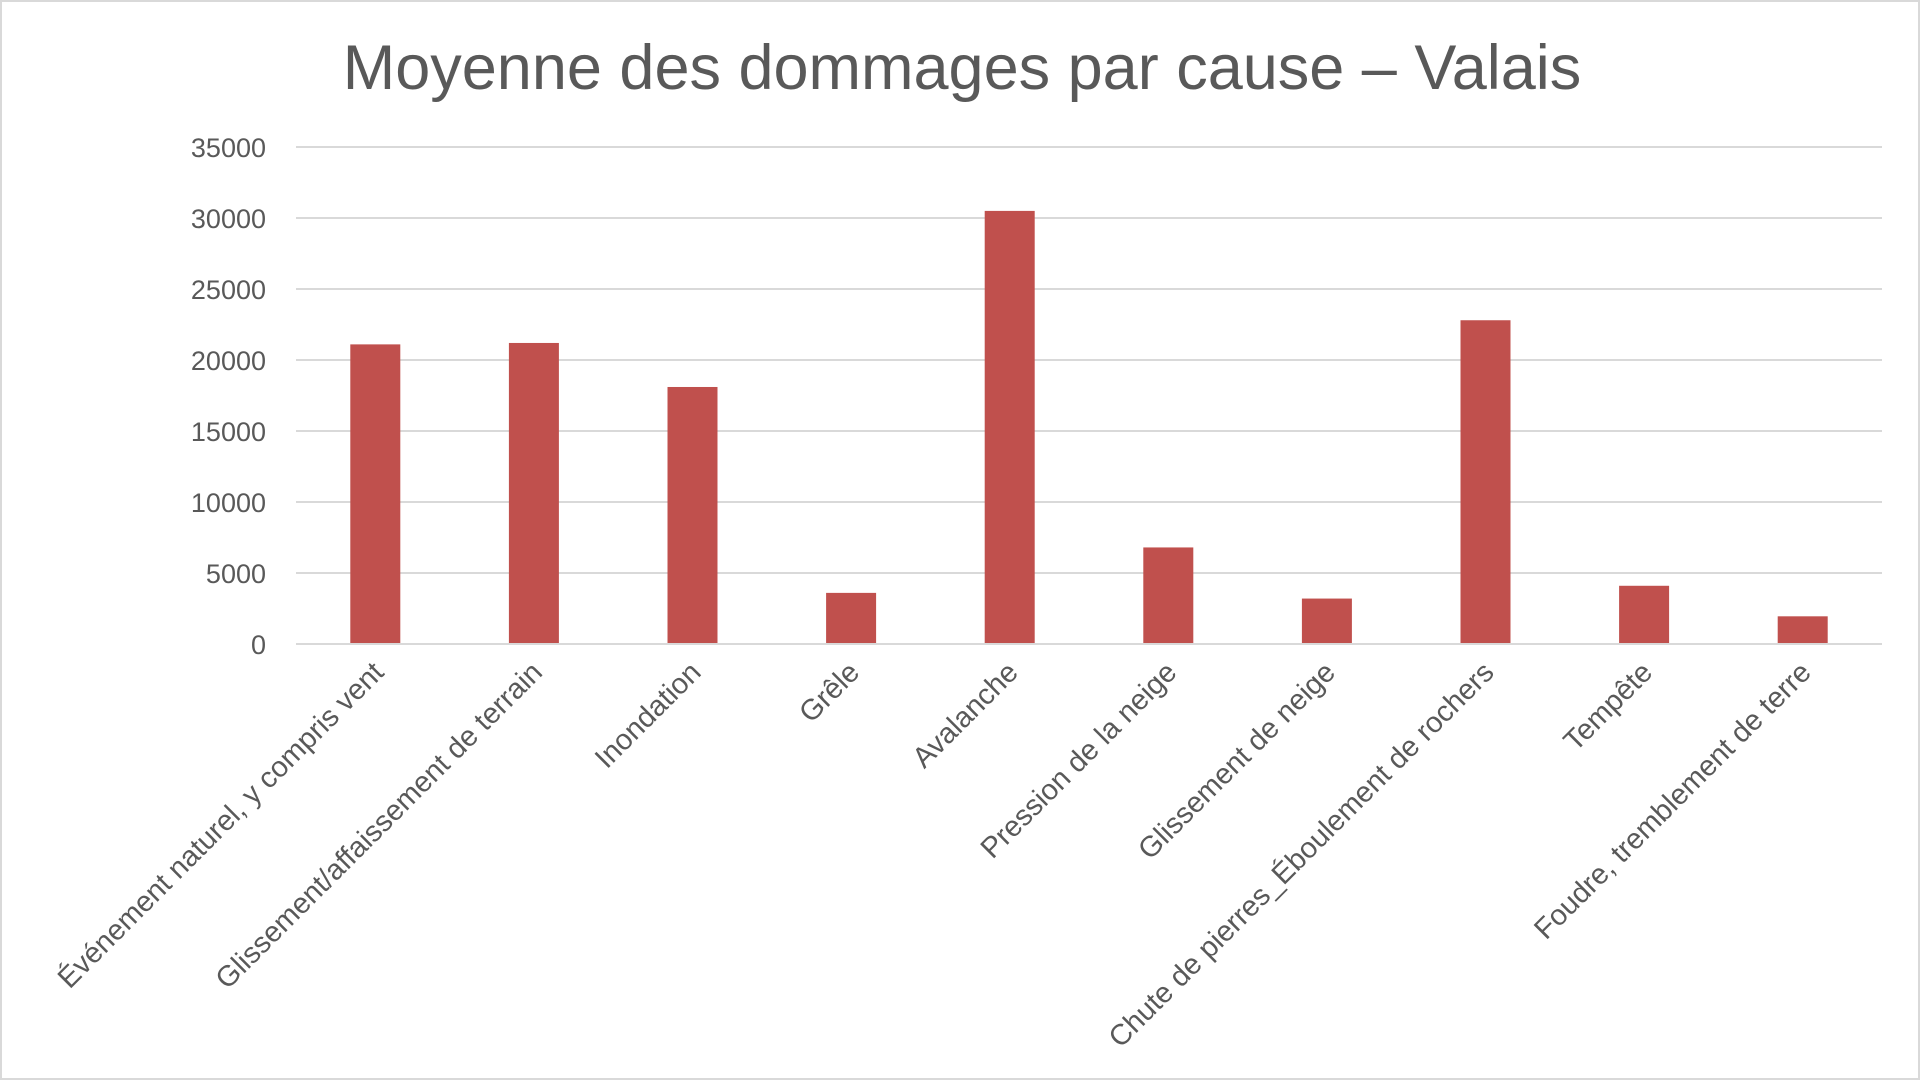  I want to click on y-tick-label: 35000, so click(228, 148).